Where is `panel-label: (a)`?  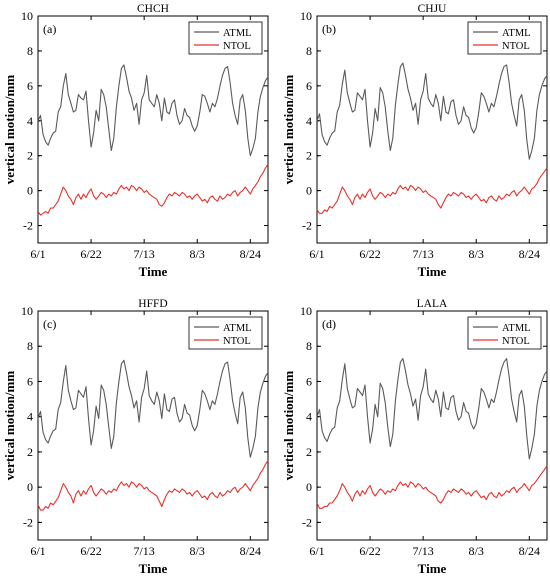 panel-label: (a) is located at coordinates (49, 29).